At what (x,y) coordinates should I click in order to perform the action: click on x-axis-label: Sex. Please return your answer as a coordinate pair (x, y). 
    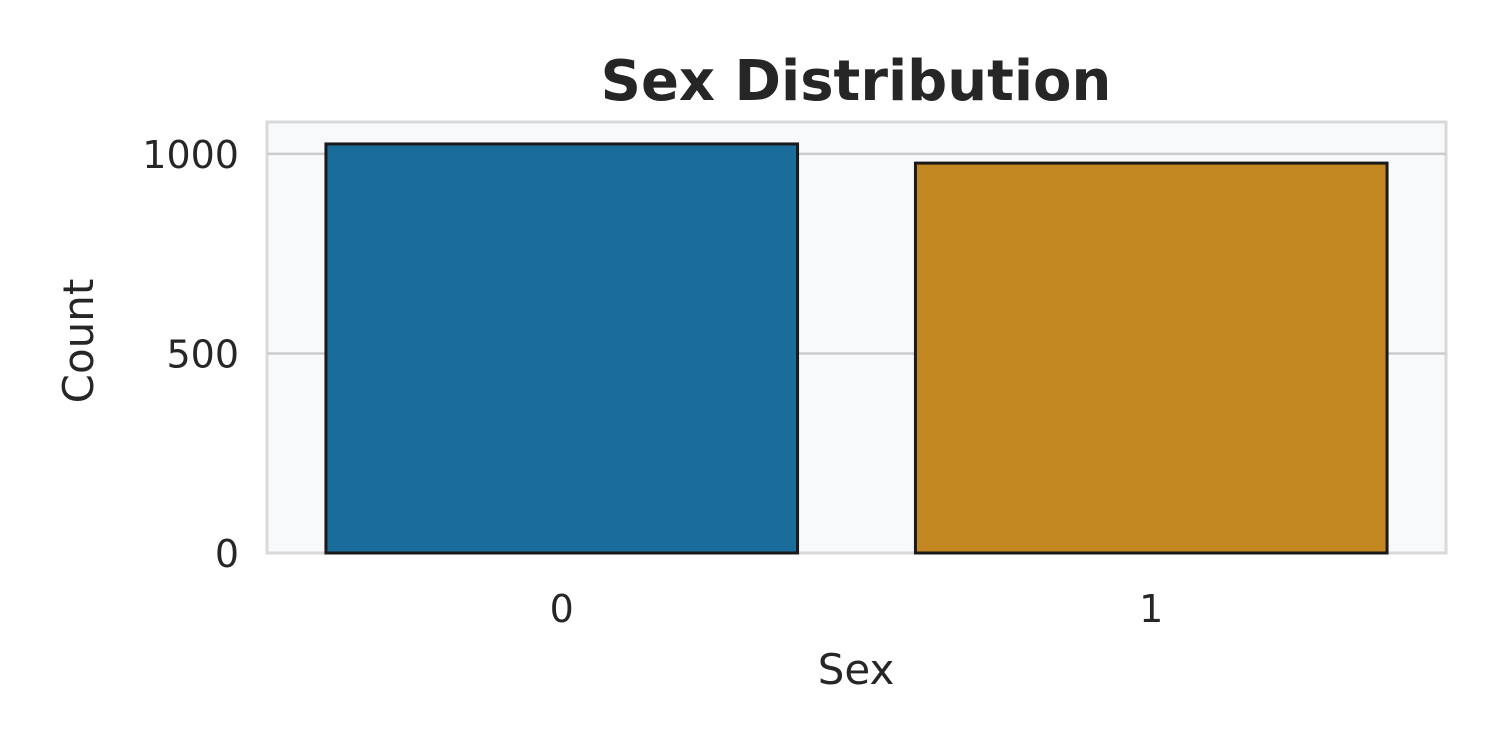
    Looking at the image, I should click on (856, 669).